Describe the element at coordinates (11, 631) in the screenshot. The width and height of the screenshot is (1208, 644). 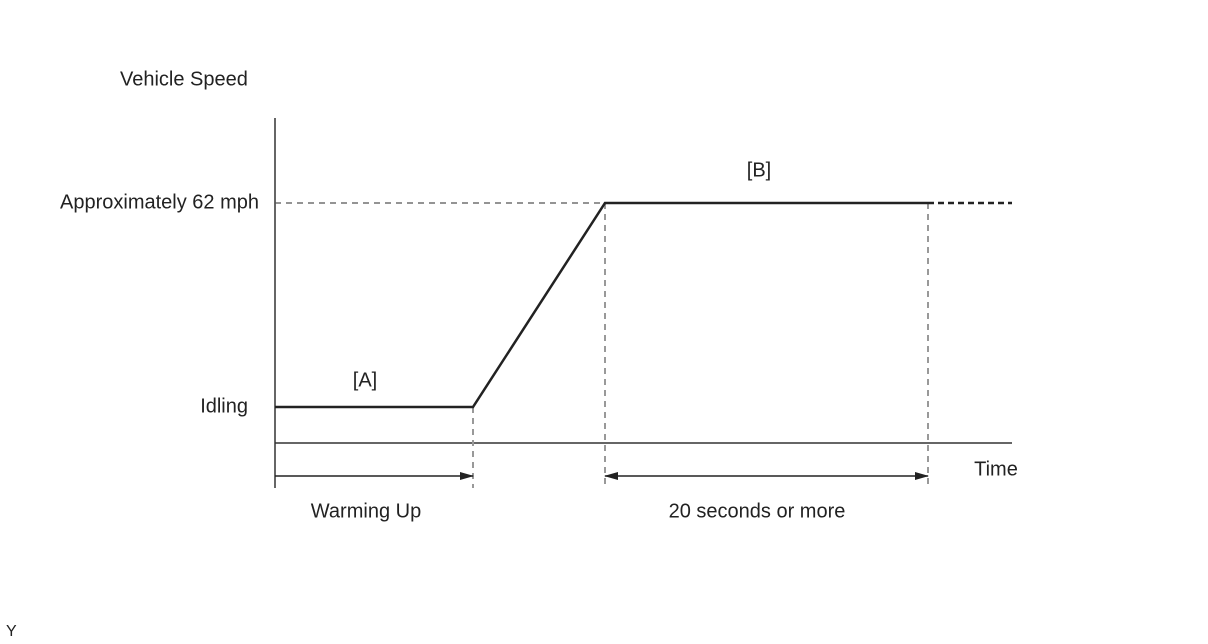
I see `footer: Y` at that location.